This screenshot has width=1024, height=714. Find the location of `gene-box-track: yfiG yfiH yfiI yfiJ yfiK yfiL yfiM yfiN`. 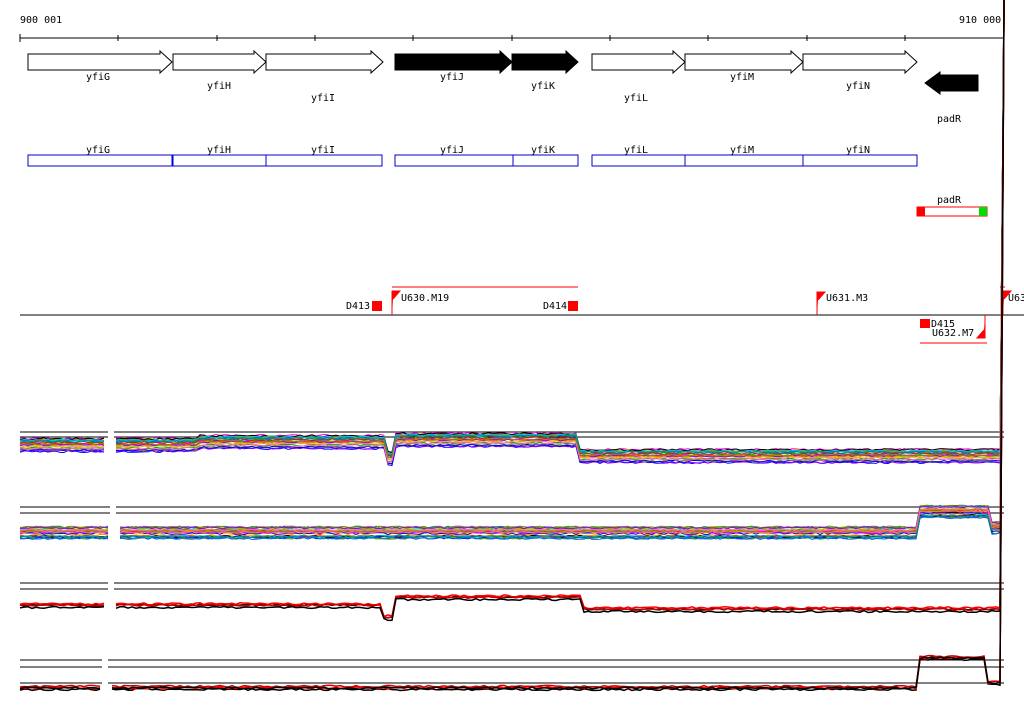

gene-box-track: yfiG yfiH yfiI yfiJ yfiK yfiL yfiM yfiN is located at coordinates (472, 156).